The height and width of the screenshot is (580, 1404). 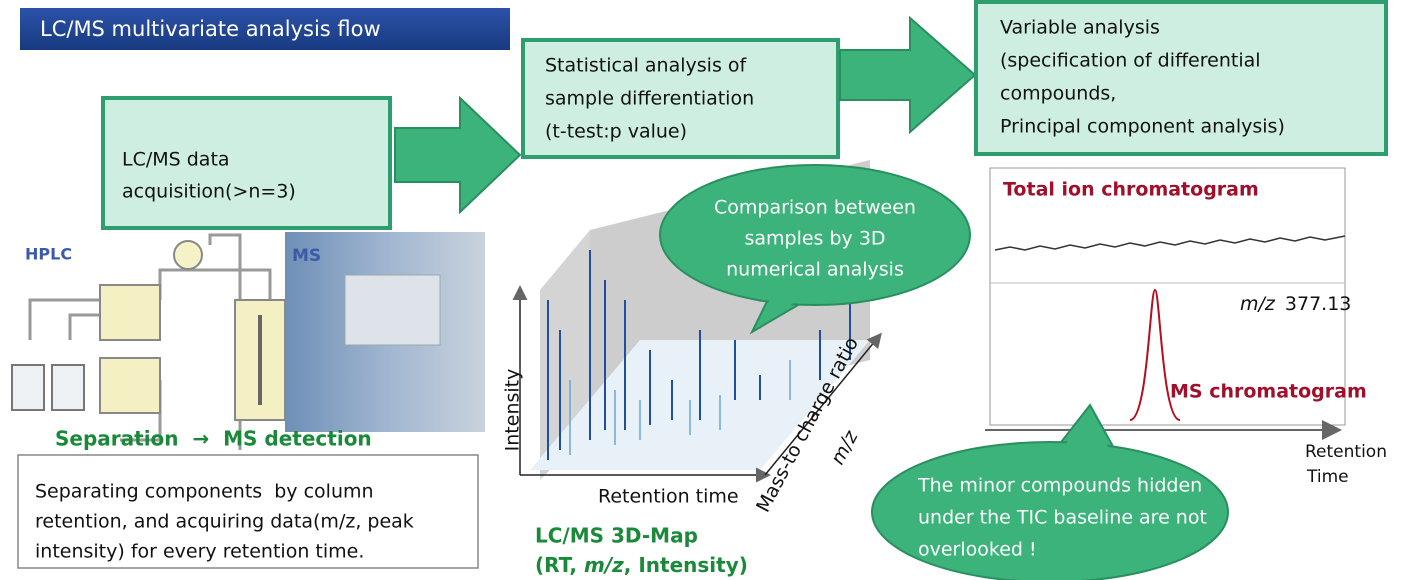 I want to click on bubble-text: Comparison between, so click(x=815, y=208).